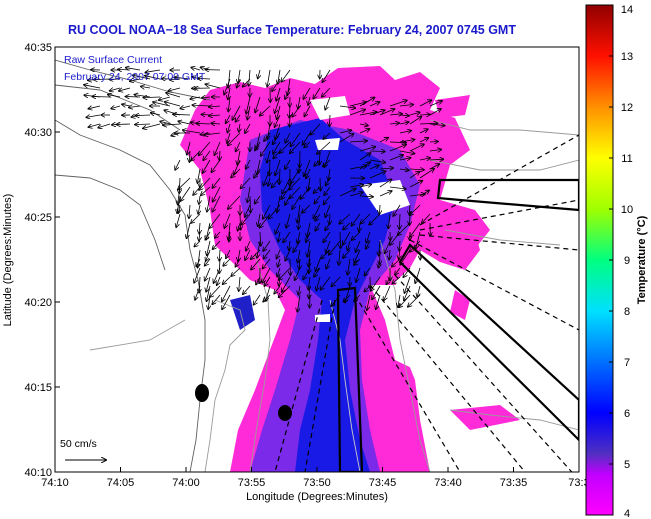 The image size is (651, 519). Describe the element at coordinates (627, 108) in the screenshot. I see `colorbar-tick-label: 12` at that location.